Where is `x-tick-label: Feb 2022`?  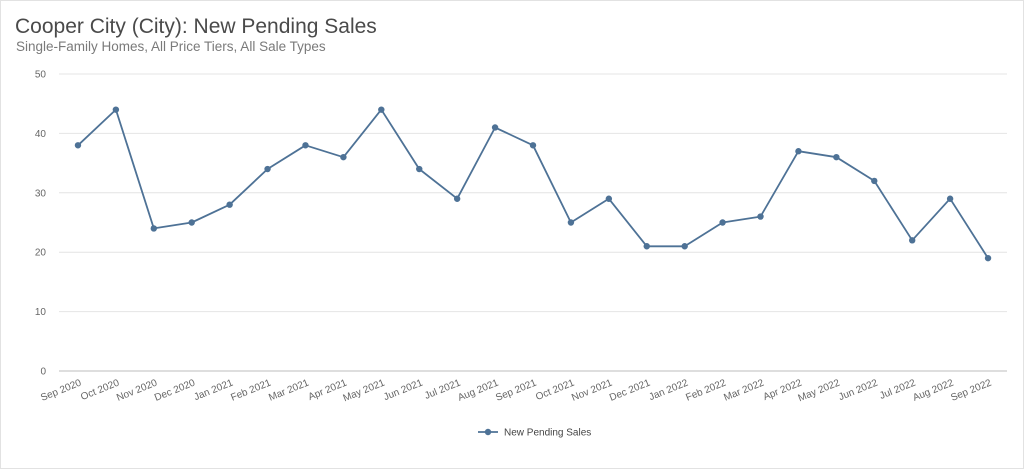 x-tick-label: Feb 2022 is located at coordinates (706, 390).